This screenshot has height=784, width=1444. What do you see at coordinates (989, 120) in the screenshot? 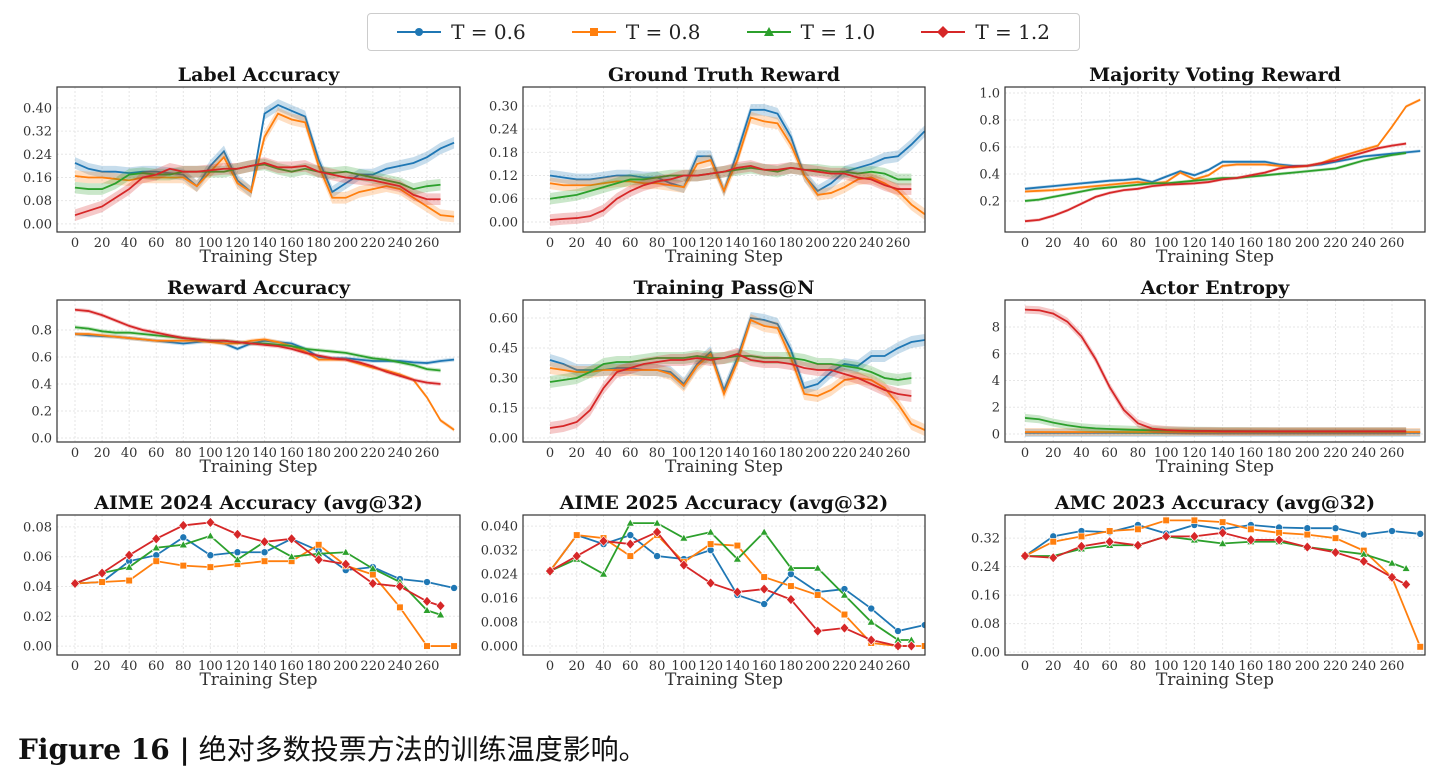
I see `y-tick-label: 0.8` at bounding box center [989, 120].